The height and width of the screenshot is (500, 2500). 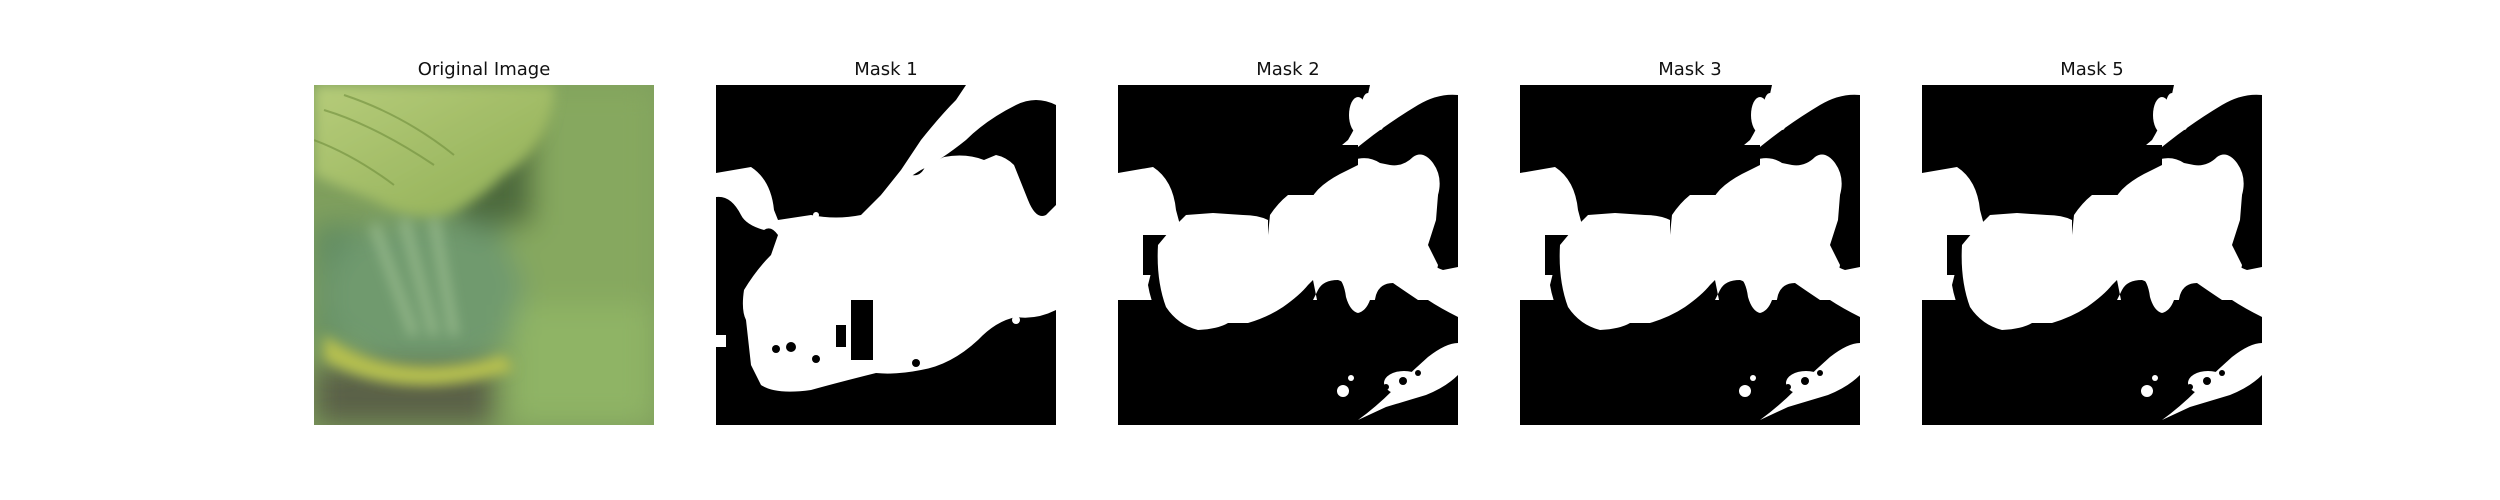 I want to click on mask-3-image, so click(x=1690, y=255).